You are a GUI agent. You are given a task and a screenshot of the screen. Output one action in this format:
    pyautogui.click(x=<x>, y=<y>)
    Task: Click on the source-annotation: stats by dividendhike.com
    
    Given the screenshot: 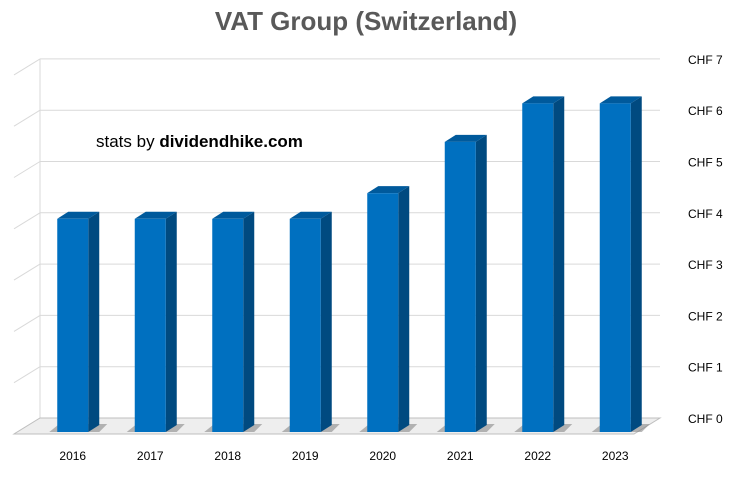 What is the action you would take?
    pyautogui.click(x=199, y=141)
    